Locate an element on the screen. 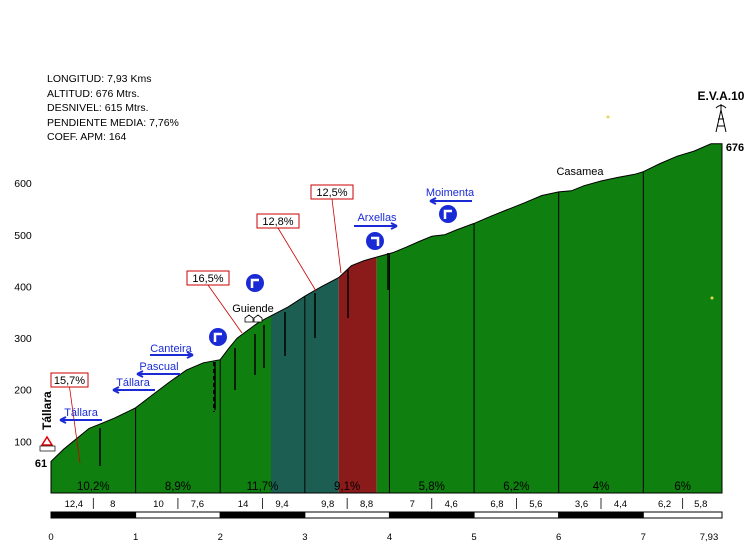 This screenshot has width=750, height=550. km-average-gradient: 4% is located at coordinates (601, 487).